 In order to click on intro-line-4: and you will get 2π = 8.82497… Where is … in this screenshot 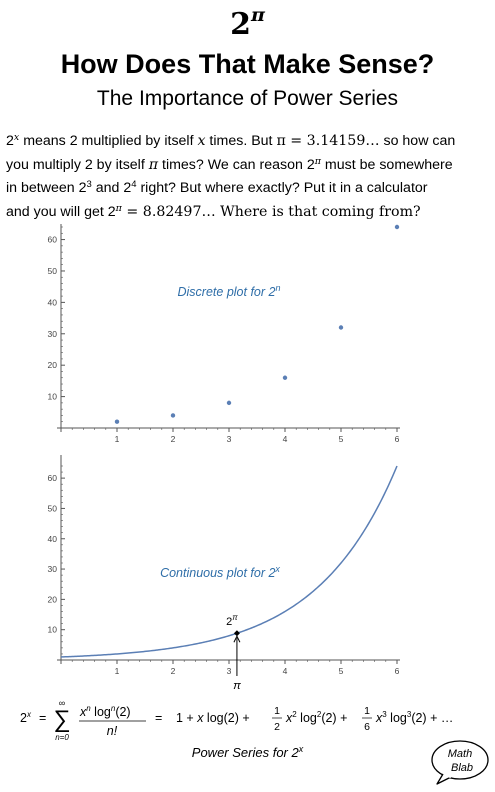, I will do `click(249, 211)`.